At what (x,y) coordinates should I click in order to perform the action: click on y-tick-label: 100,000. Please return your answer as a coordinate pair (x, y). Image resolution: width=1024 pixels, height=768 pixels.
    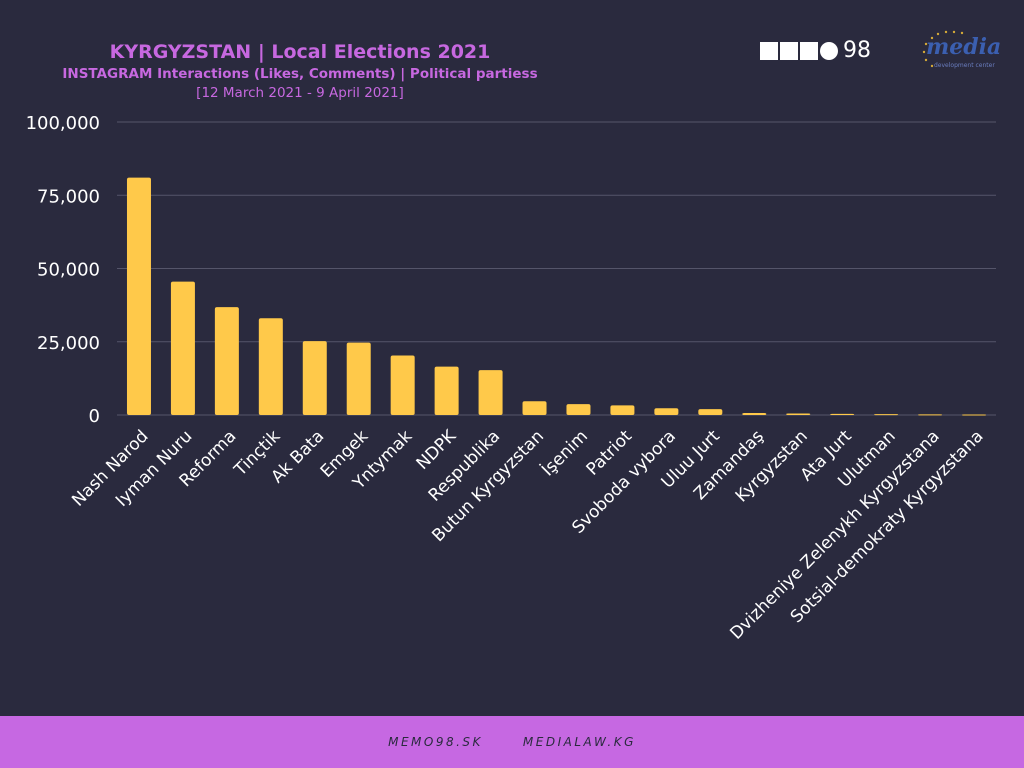
    Looking at the image, I should click on (63, 123).